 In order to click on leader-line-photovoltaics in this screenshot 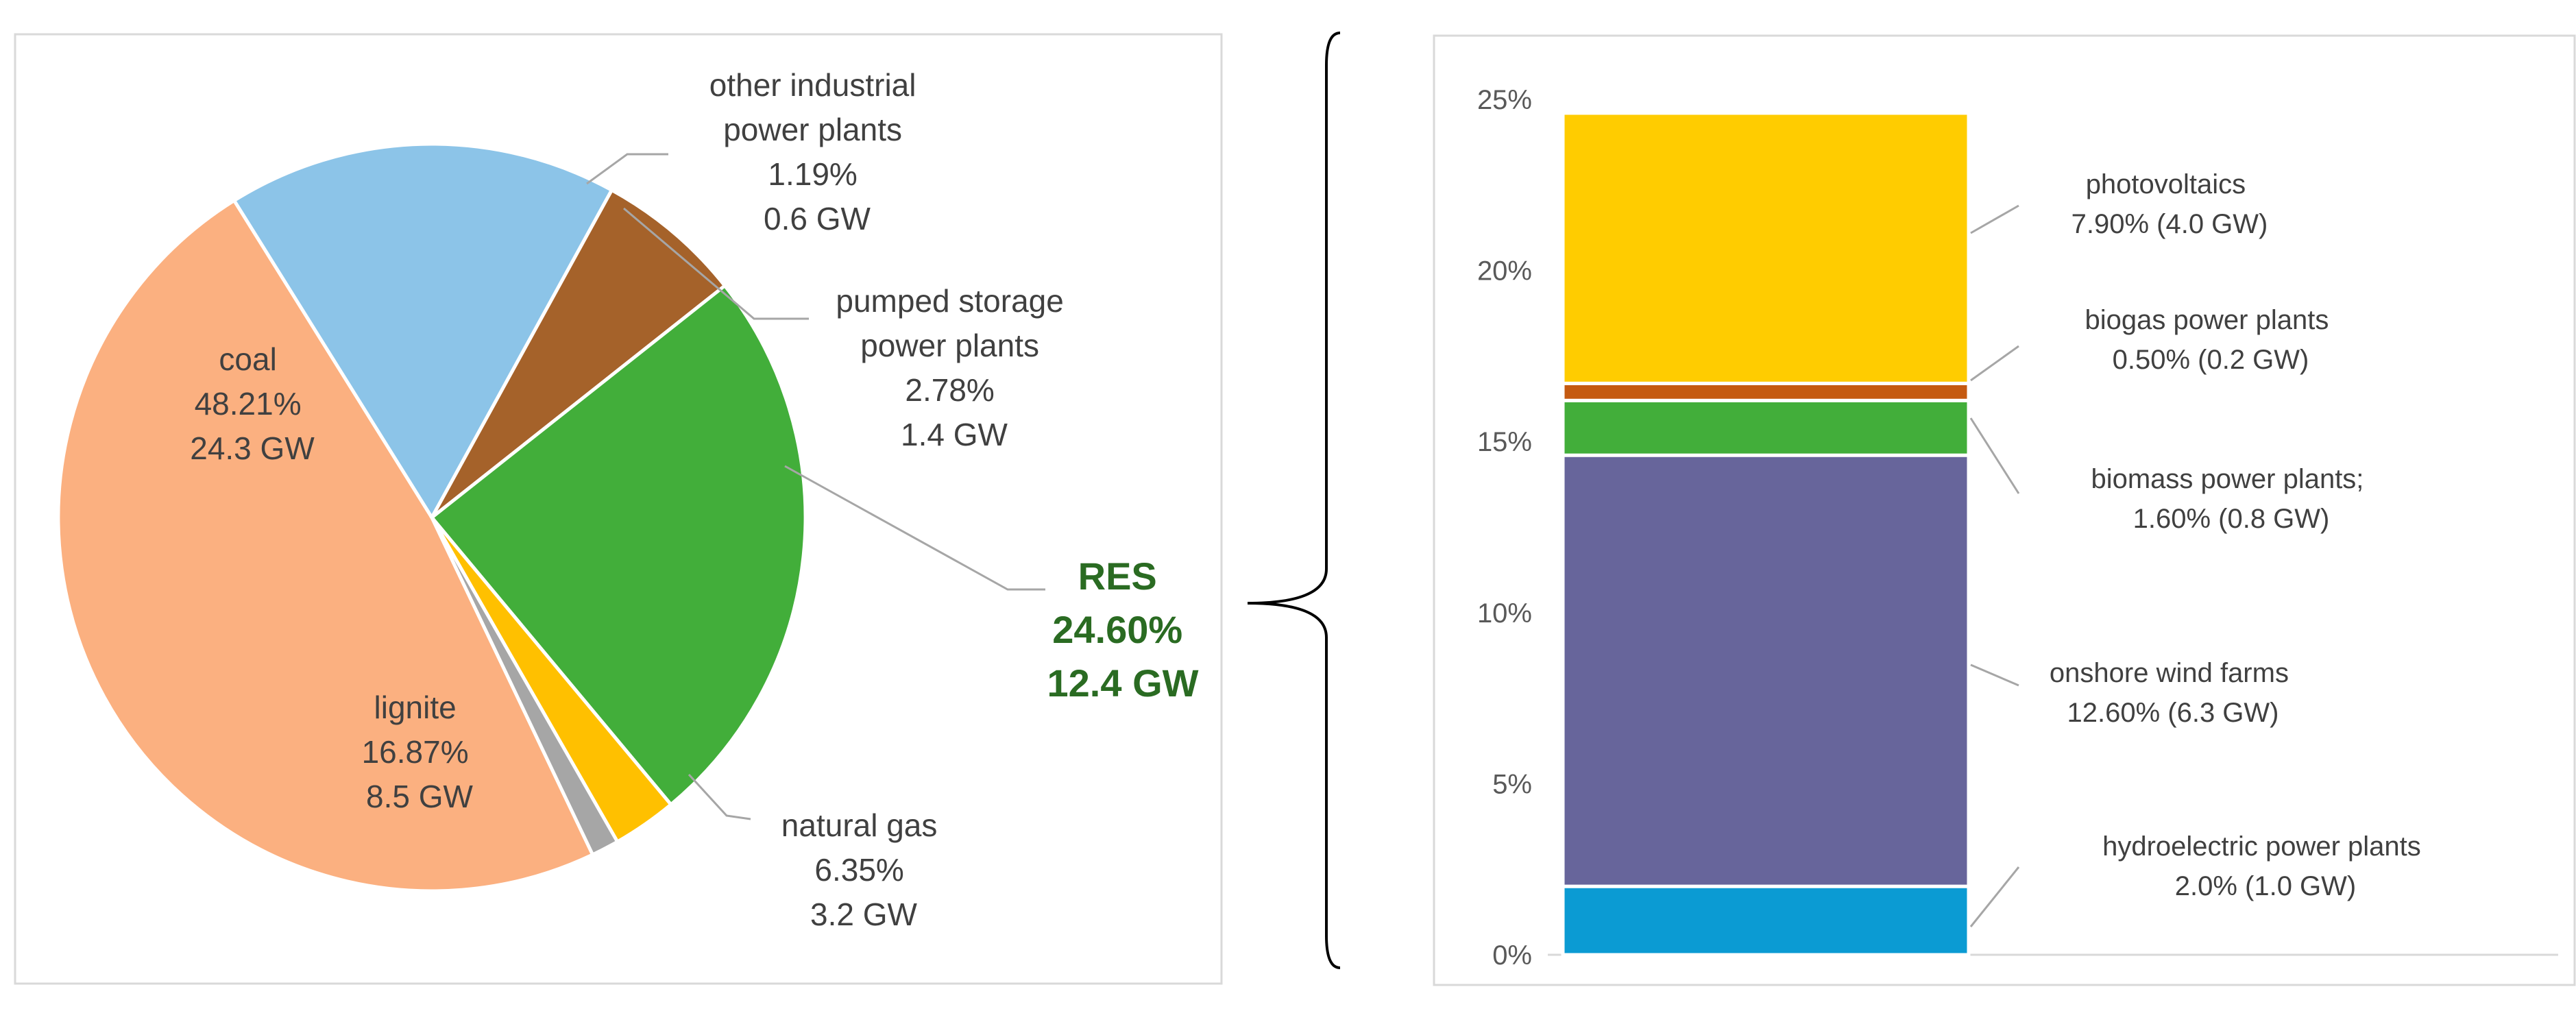, I will do `click(1994, 219)`.